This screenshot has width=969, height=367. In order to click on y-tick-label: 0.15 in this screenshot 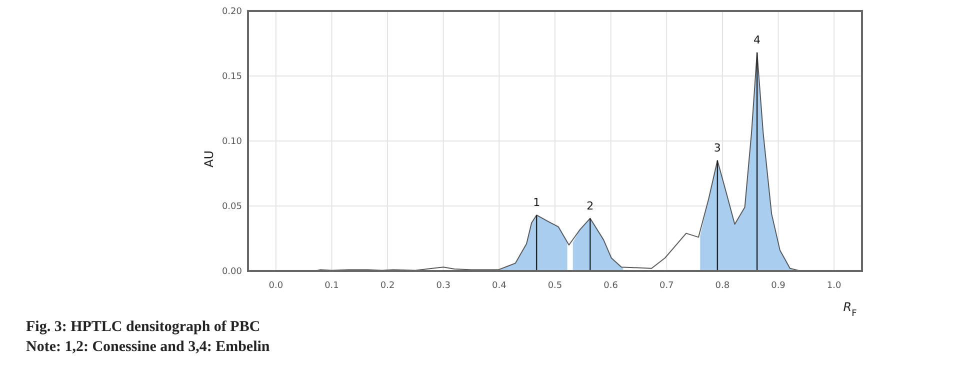, I will do `click(232, 77)`.